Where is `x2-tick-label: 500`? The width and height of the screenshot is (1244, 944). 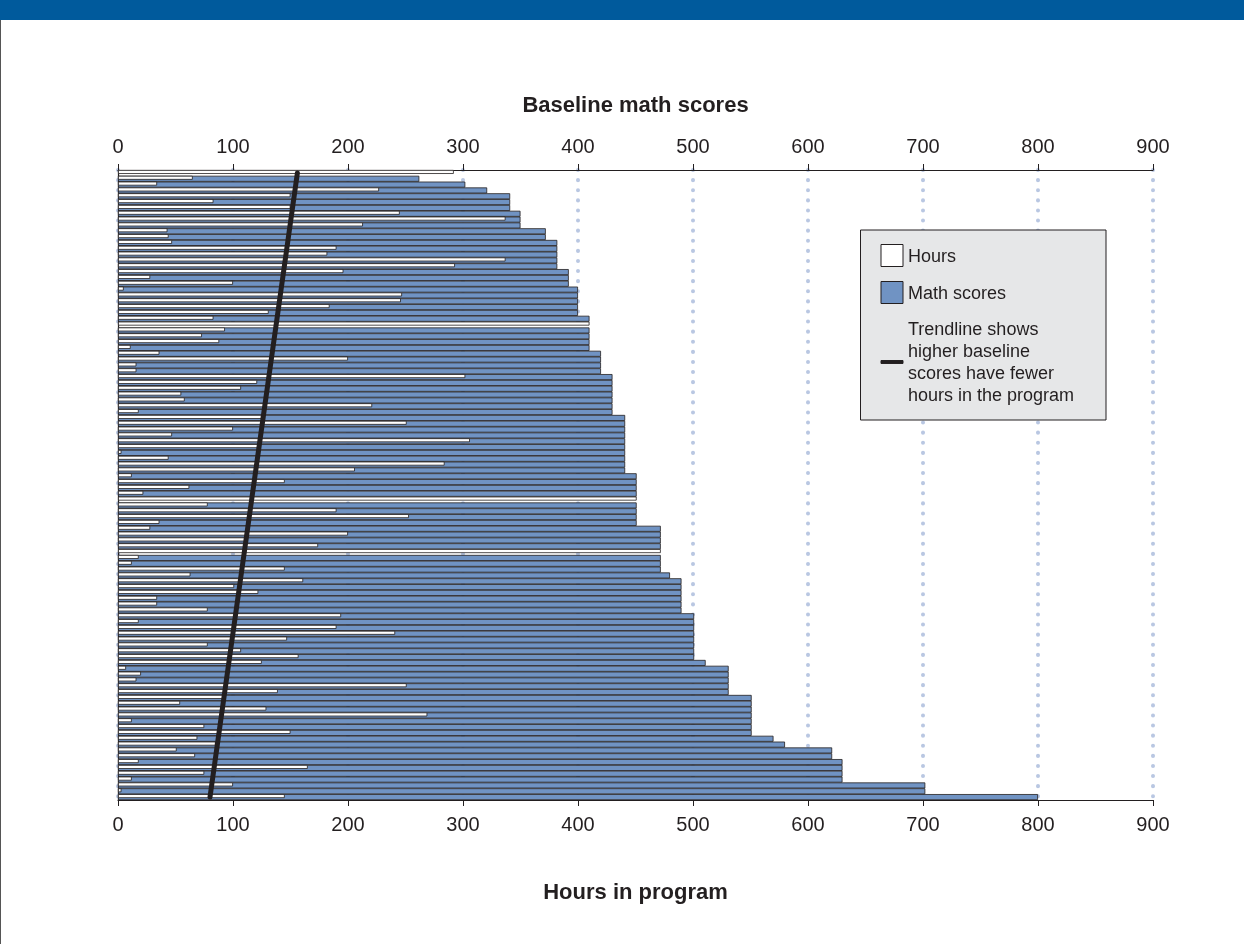 x2-tick-label: 500 is located at coordinates (693, 146).